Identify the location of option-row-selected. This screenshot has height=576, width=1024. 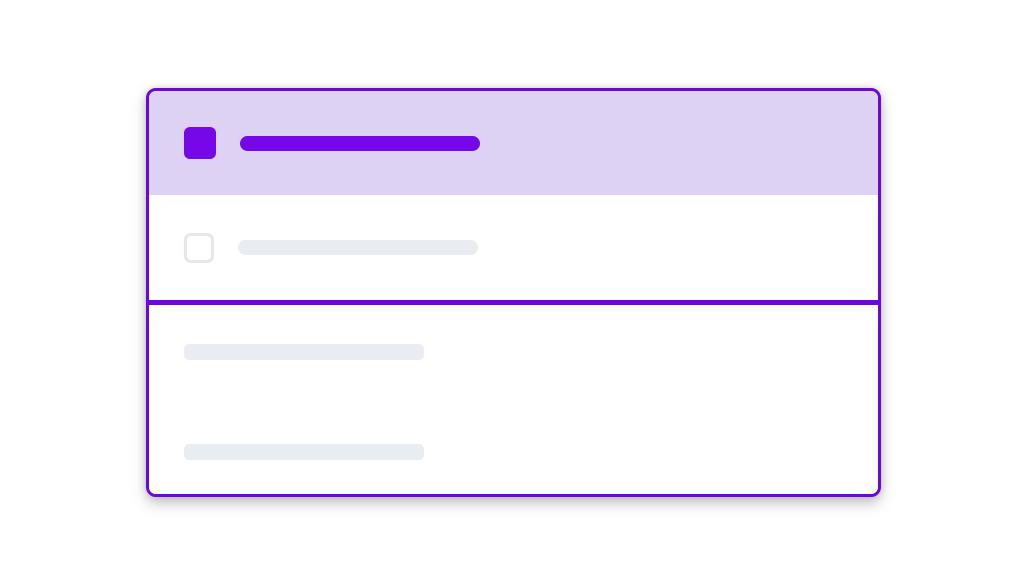
(513, 143).